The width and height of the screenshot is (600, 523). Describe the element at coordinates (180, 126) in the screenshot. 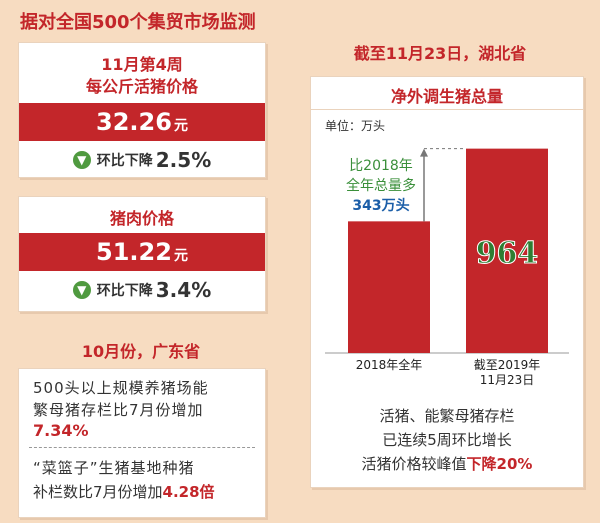

I see `live-pig-unit: 元` at that location.